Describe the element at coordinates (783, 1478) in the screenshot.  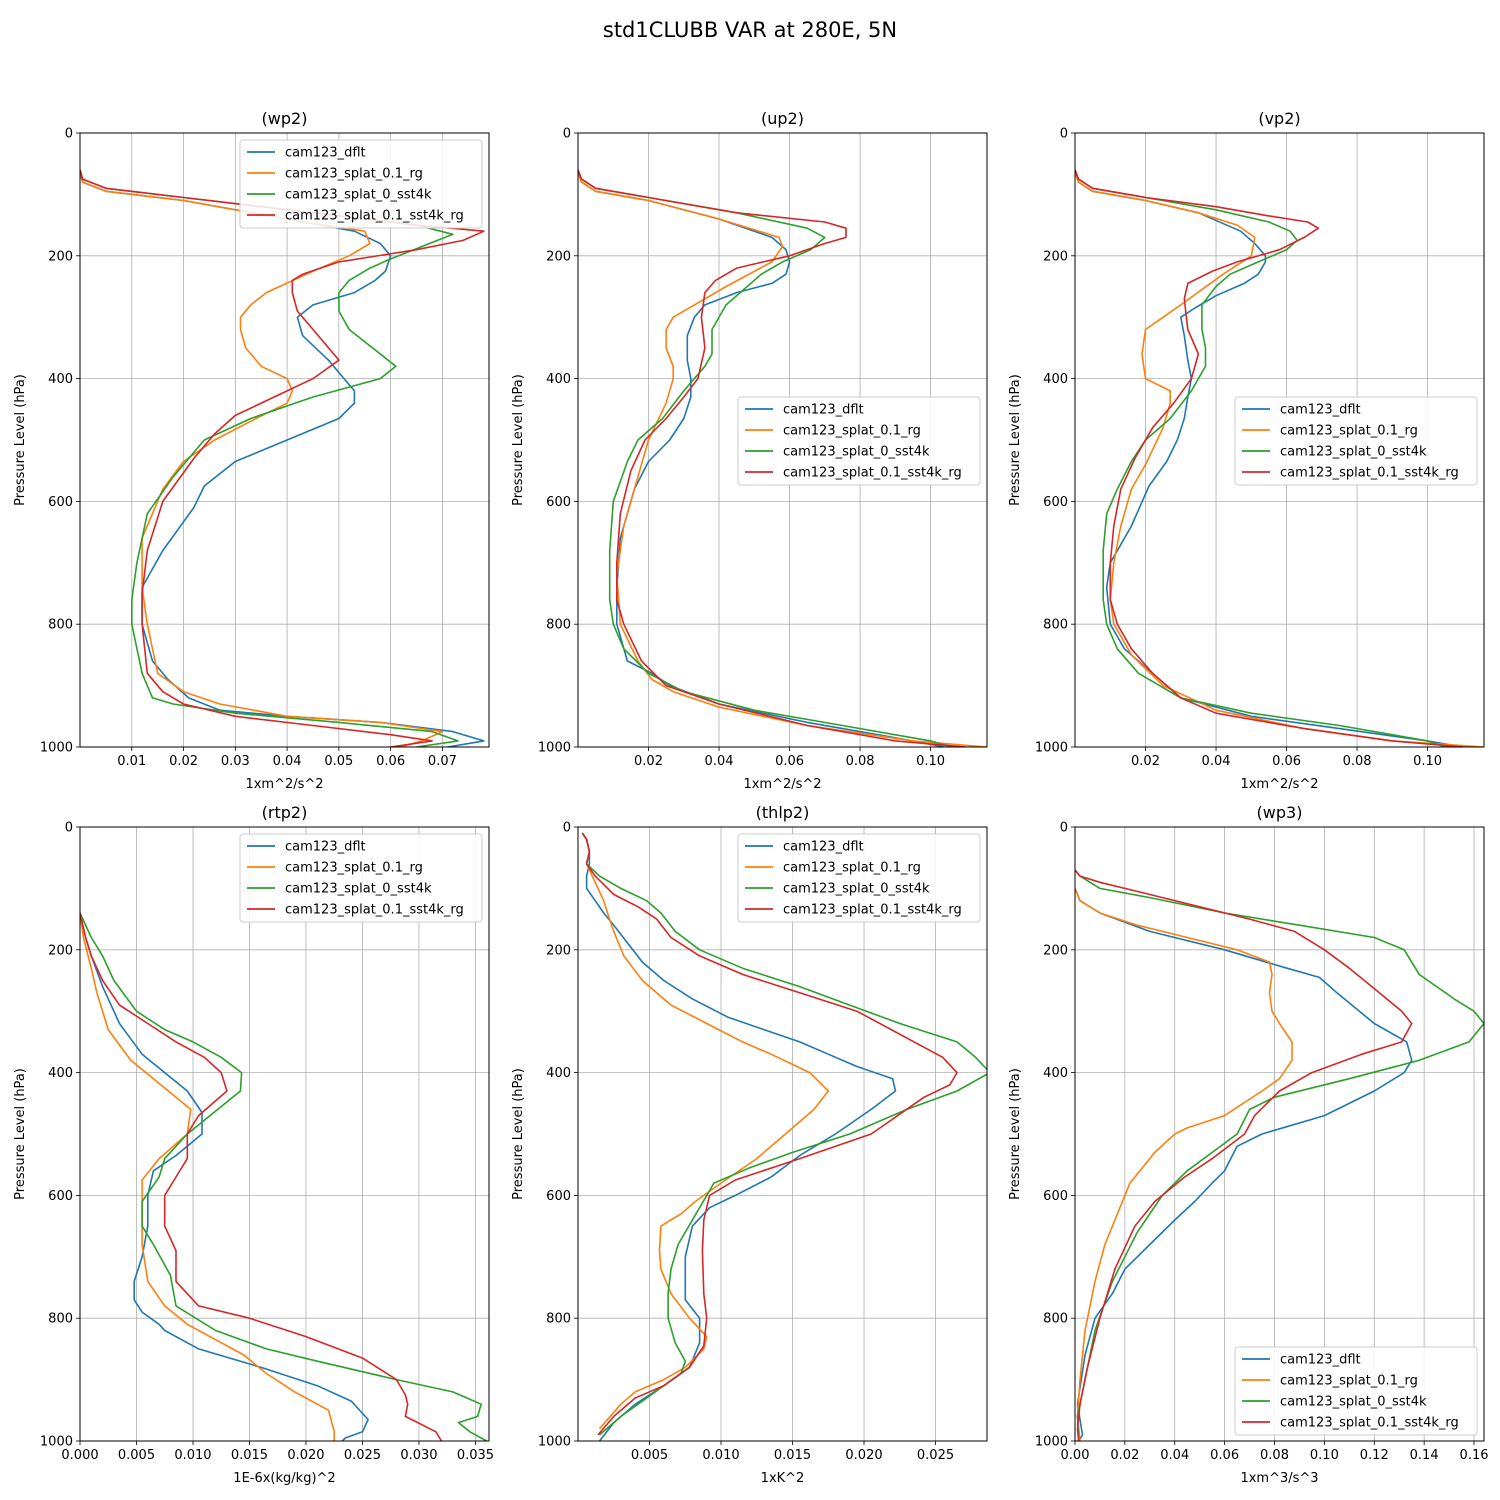
I see `x-axis-label: 1xK^2` at that location.